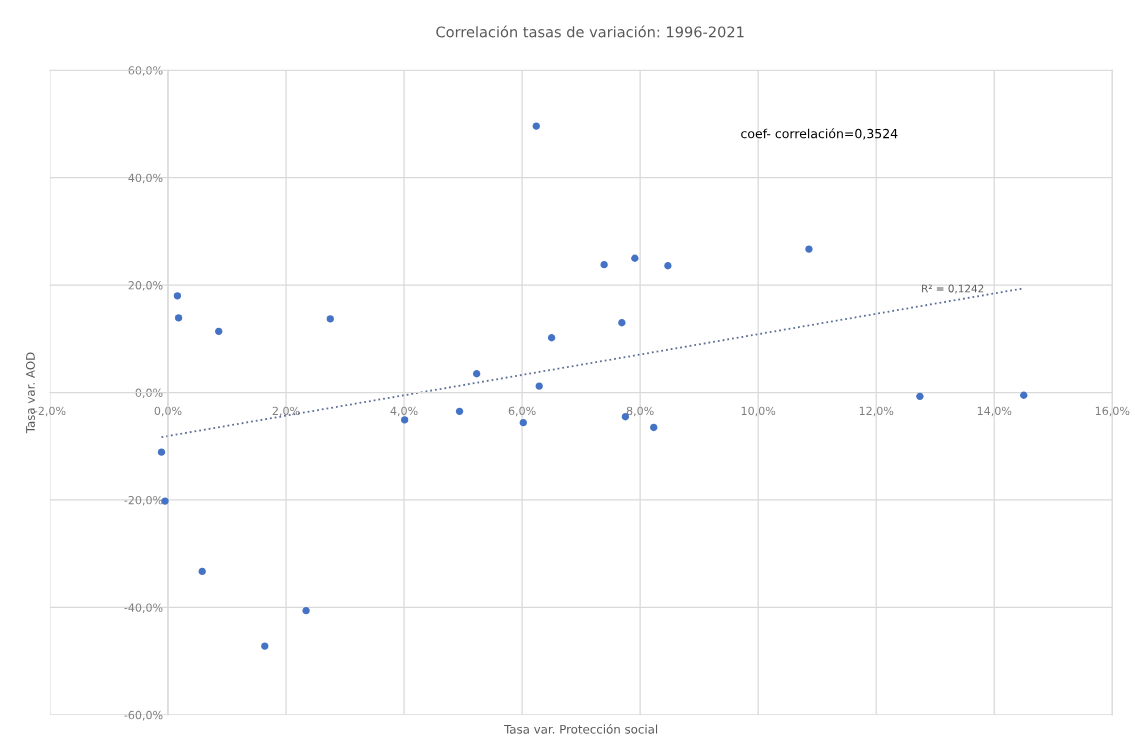 Image resolution: width=1135 pixels, height=747 pixels. Describe the element at coordinates (953, 289) in the screenshot. I see `annotation: R² = 0,1242` at that location.